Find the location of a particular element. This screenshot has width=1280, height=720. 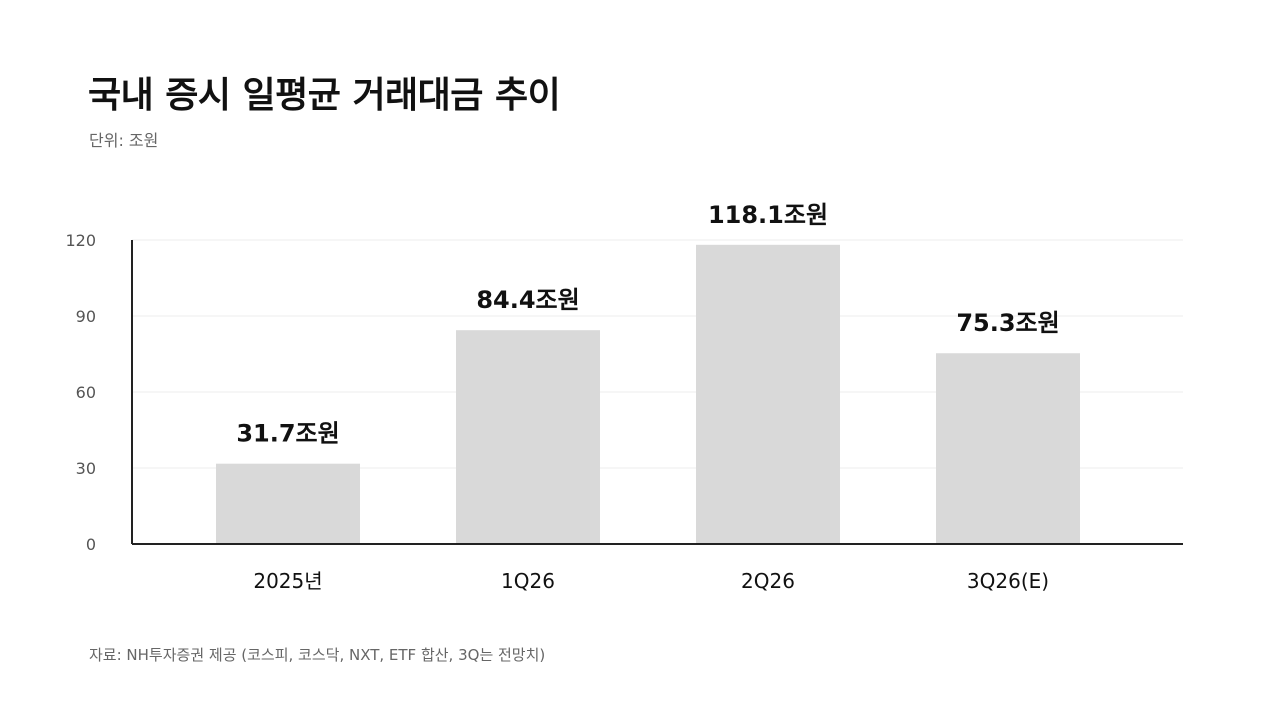

data-label: 75.3조원 is located at coordinates (1007, 323).